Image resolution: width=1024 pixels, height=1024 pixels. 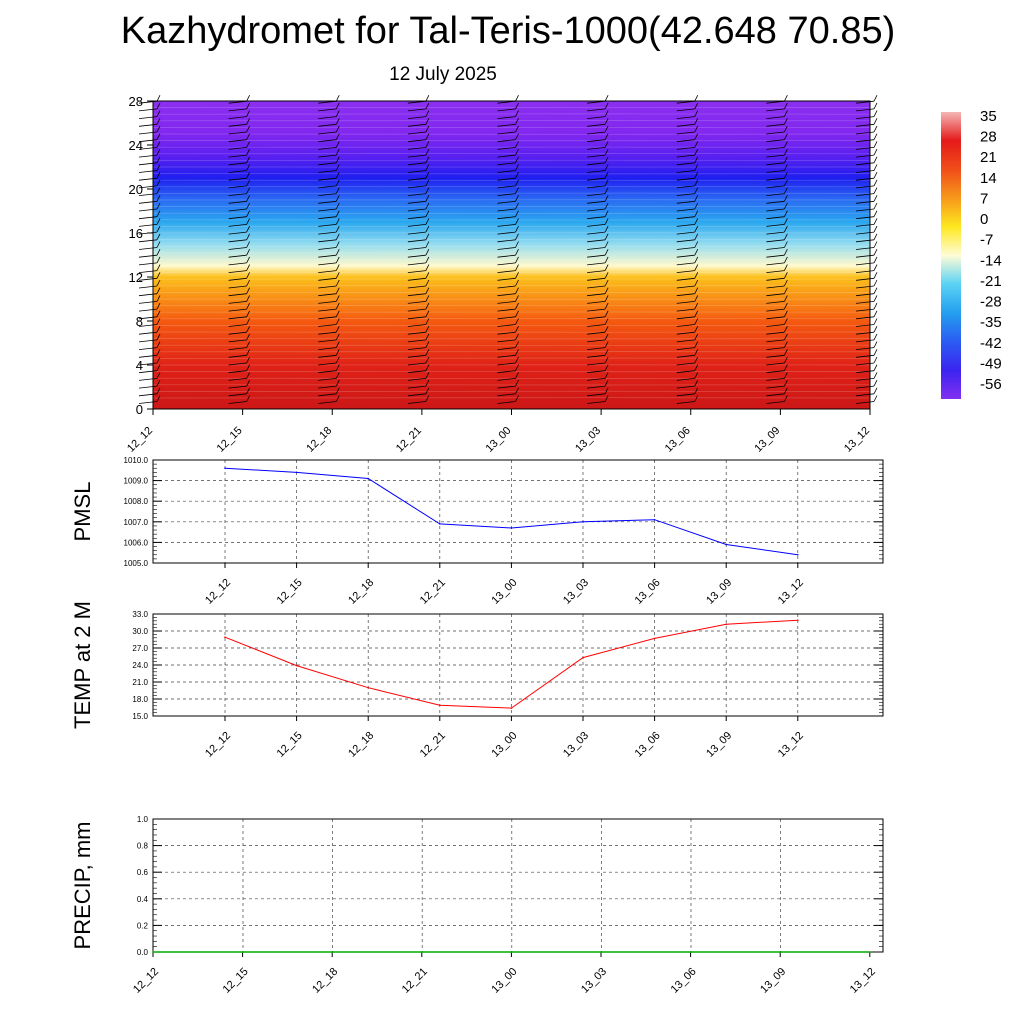 What do you see at coordinates (988, 137) in the screenshot?
I see `colorbar-label: 28` at bounding box center [988, 137].